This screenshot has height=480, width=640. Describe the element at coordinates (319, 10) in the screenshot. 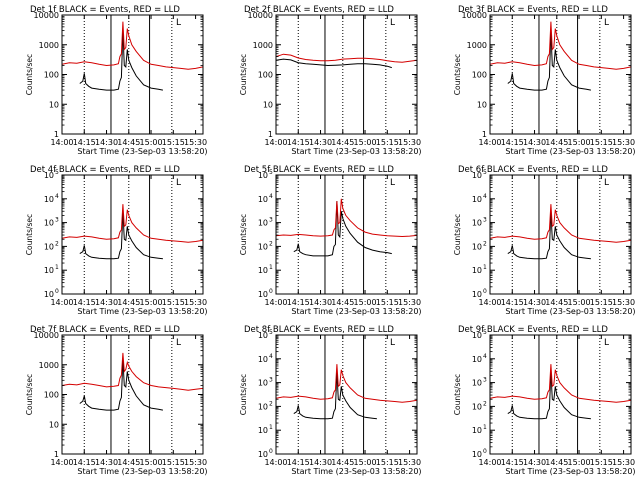

I see `panel-title: Det 2f BLACK = Events, RED = LLD` at that location.